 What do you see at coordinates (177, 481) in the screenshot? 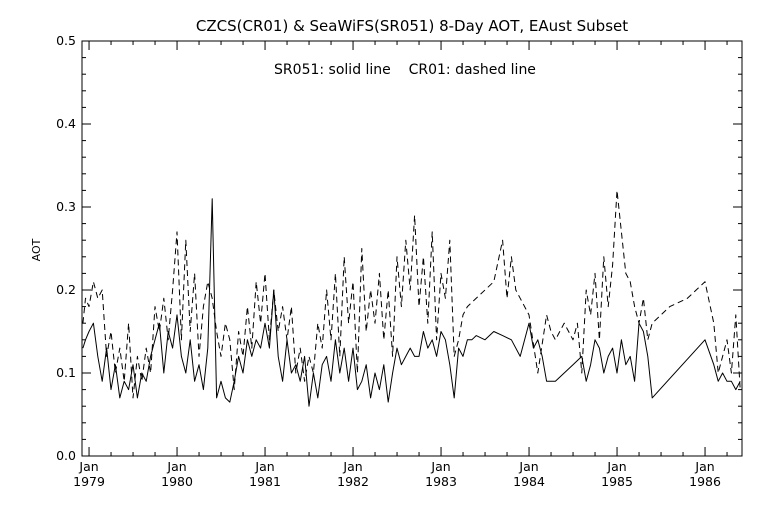
I see `x-tick-year-label: 1980` at bounding box center [177, 481].